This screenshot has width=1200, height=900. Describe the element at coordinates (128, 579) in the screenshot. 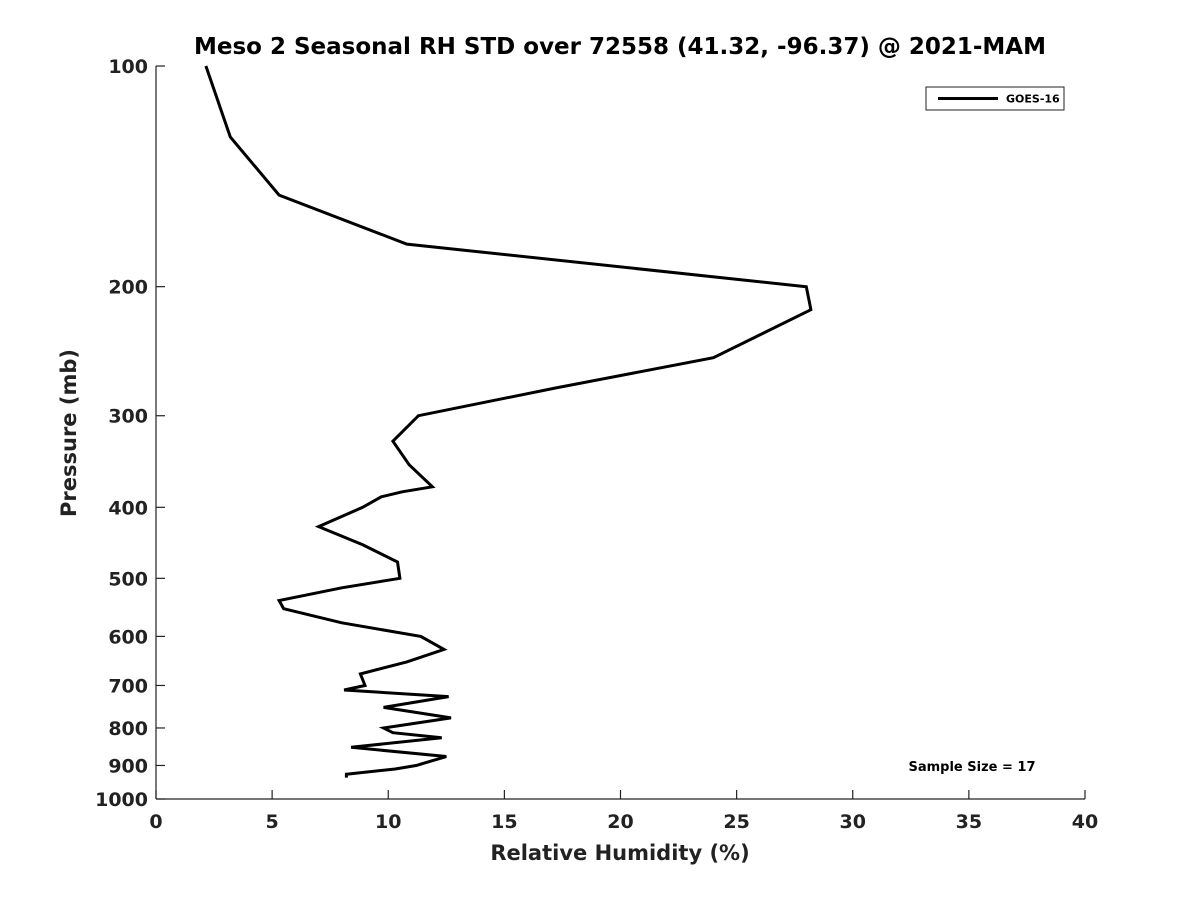

I see `y-tick-label: 500` at that location.